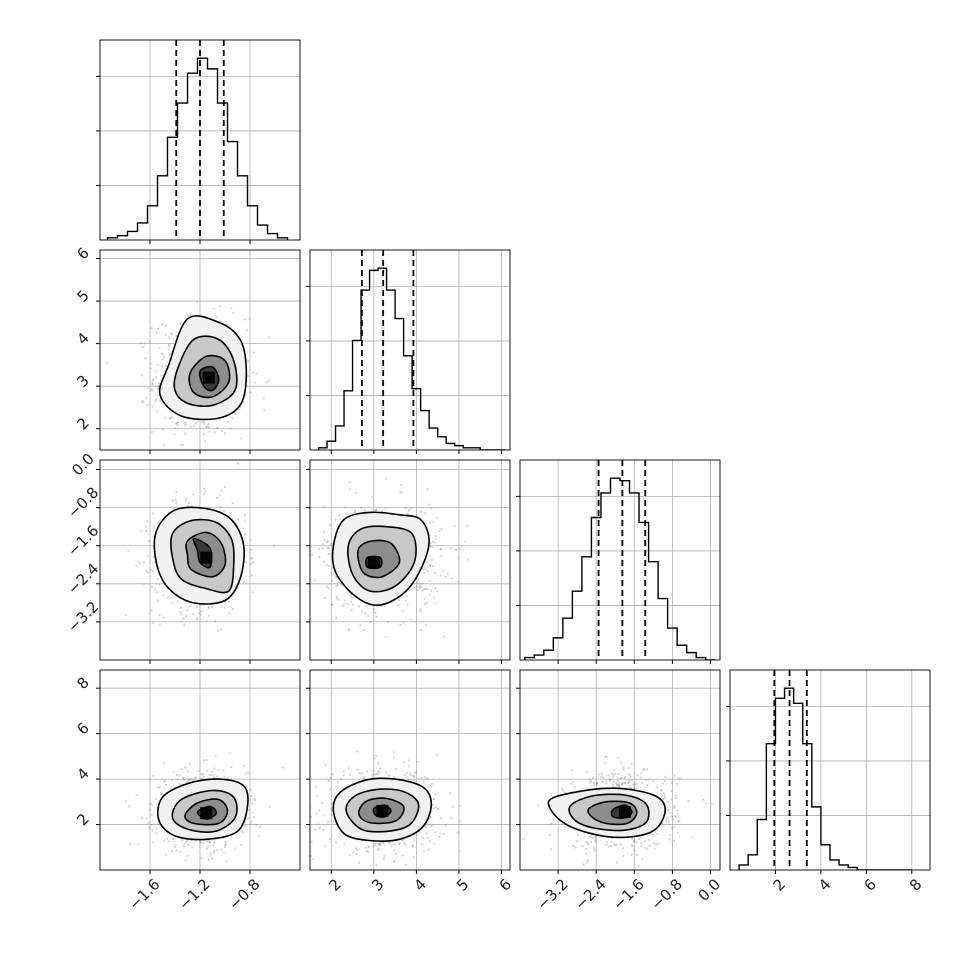 The width and height of the screenshot is (970, 970). Describe the element at coordinates (82, 773) in the screenshot. I see `y-tick-label: 4` at that location.